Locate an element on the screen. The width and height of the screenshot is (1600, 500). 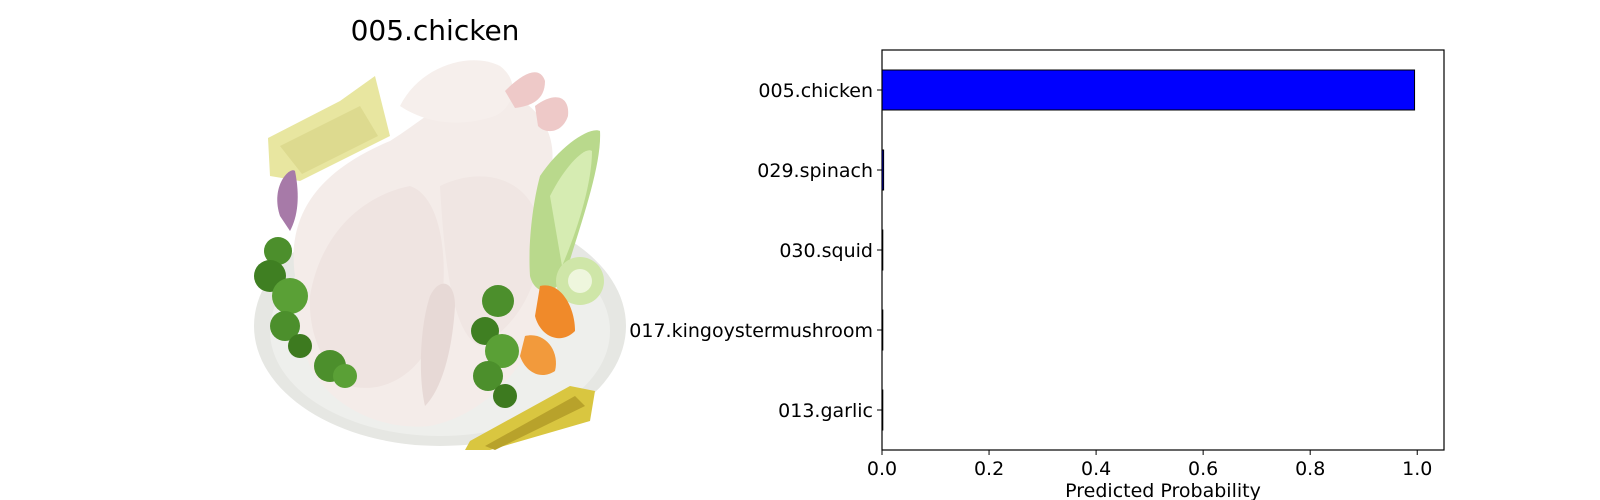
x-tick-label: 0.4 is located at coordinates (1096, 469).